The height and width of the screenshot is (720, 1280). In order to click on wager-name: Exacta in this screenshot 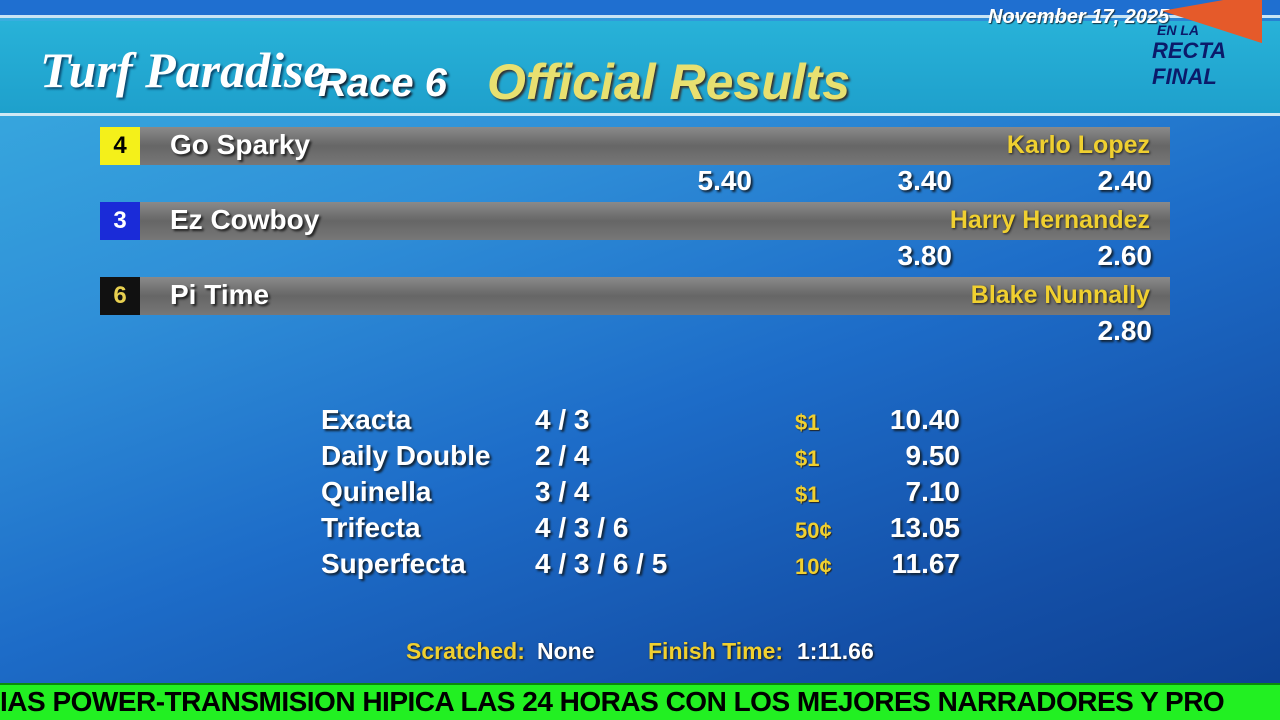, I will do `click(366, 419)`.